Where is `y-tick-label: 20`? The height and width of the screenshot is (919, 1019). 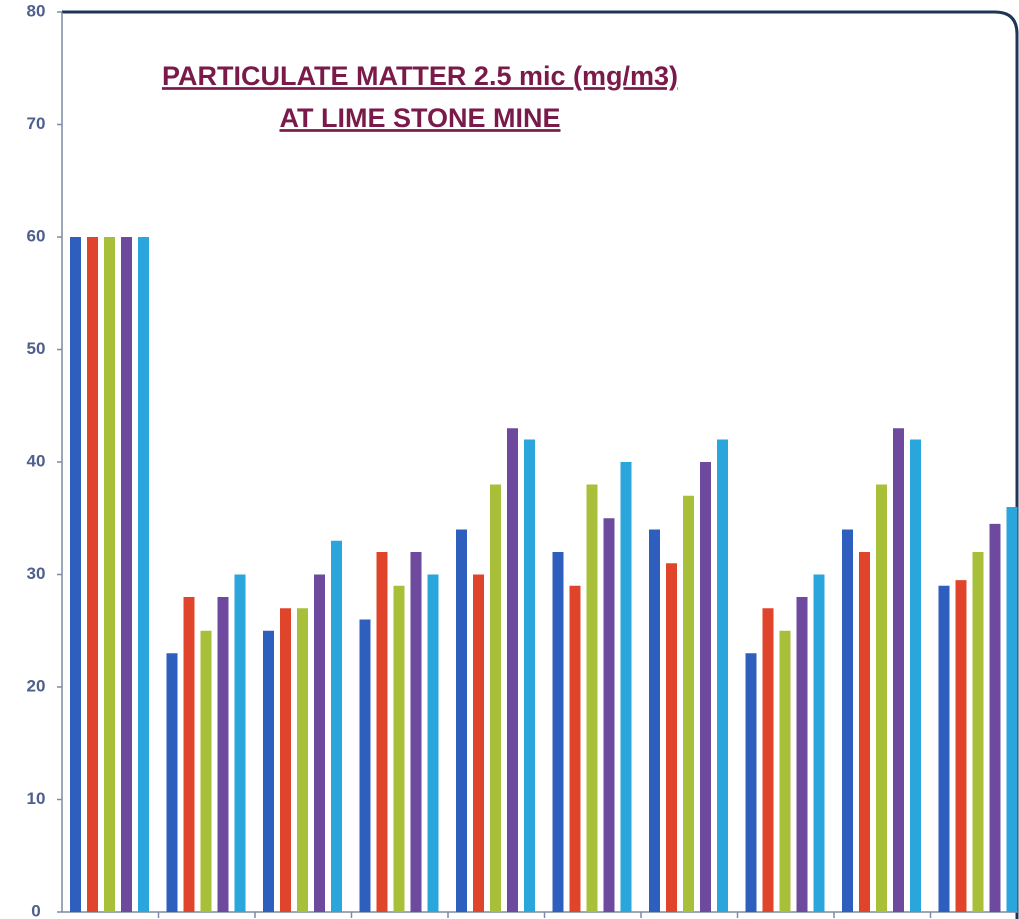 y-tick-label: 20 is located at coordinates (36, 685).